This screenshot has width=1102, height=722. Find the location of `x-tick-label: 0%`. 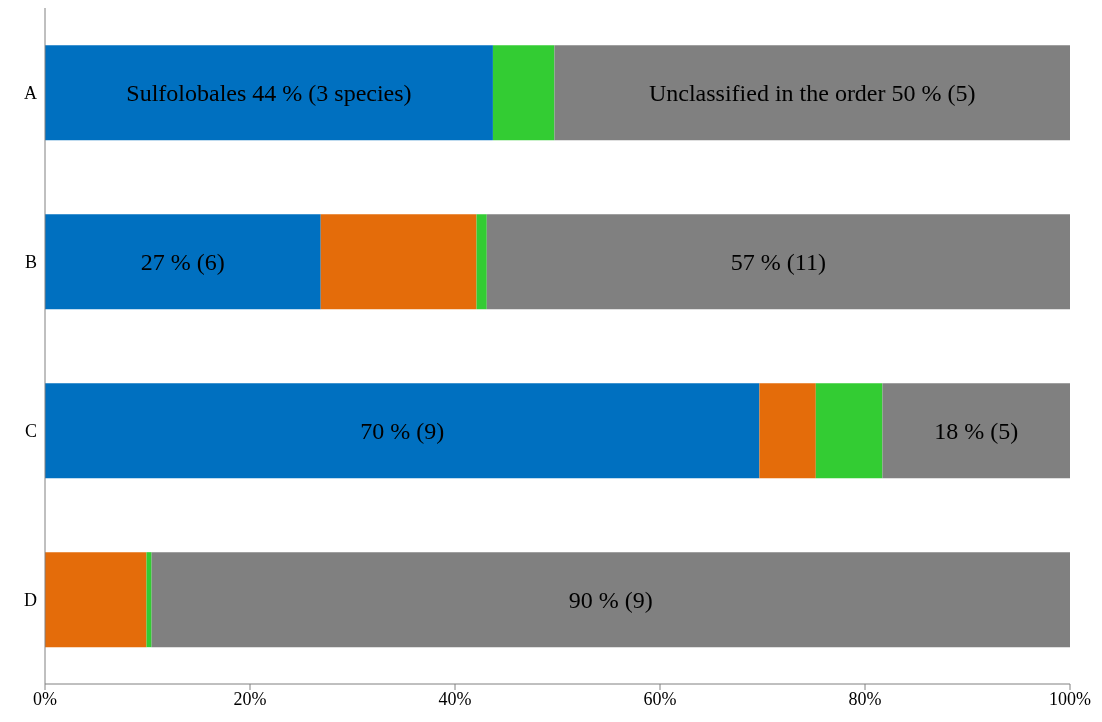

x-tick-label: 0% is located at coordinates (45, 698).